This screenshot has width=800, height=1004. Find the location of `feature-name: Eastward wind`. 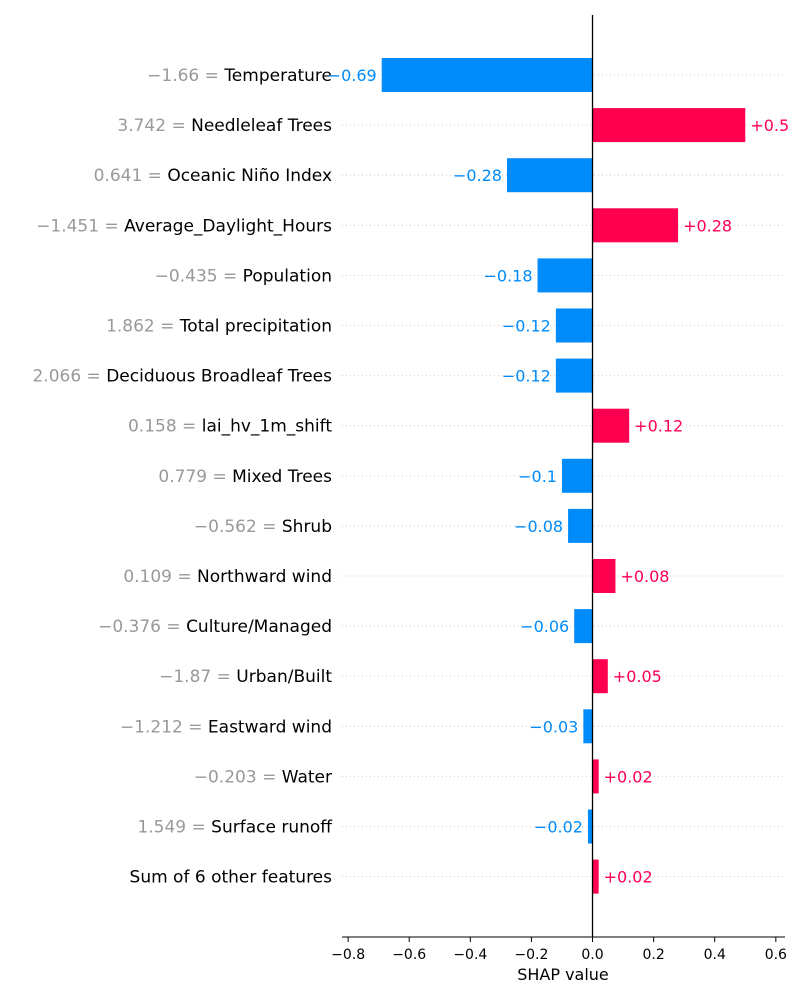

feature-name: Eastward wind is located at coordinates (270, 727).